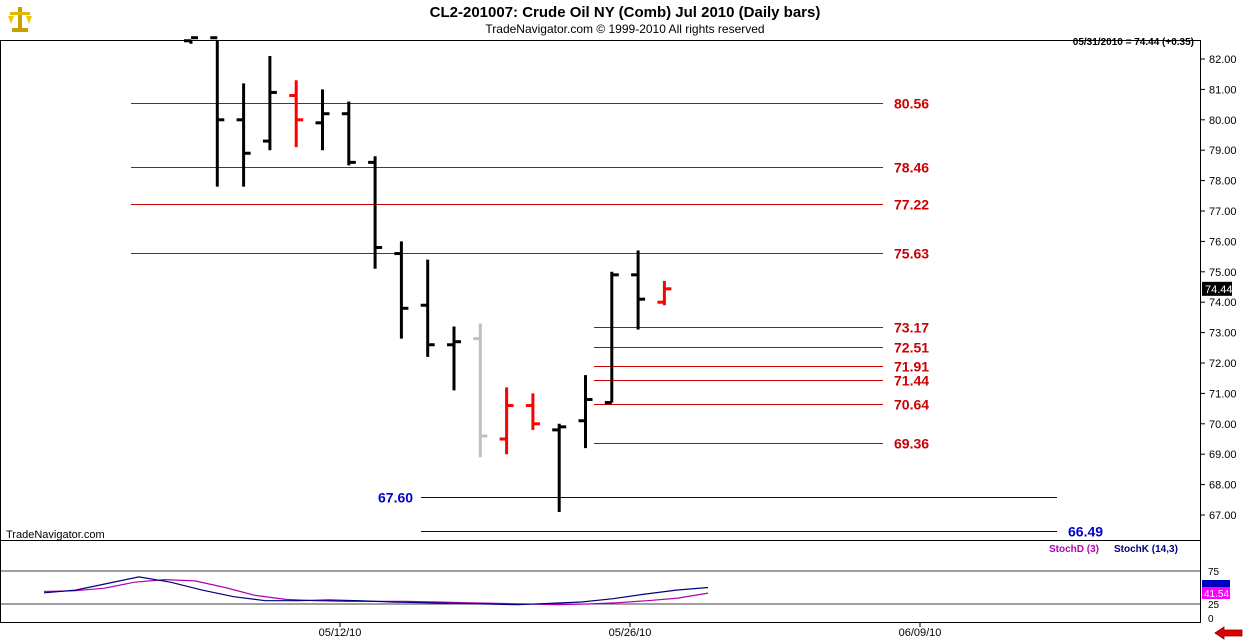 The height and width of the screenshot is (643, 1250). I want to click on brand-label: TradeNavigator.com, so click(55, 535).